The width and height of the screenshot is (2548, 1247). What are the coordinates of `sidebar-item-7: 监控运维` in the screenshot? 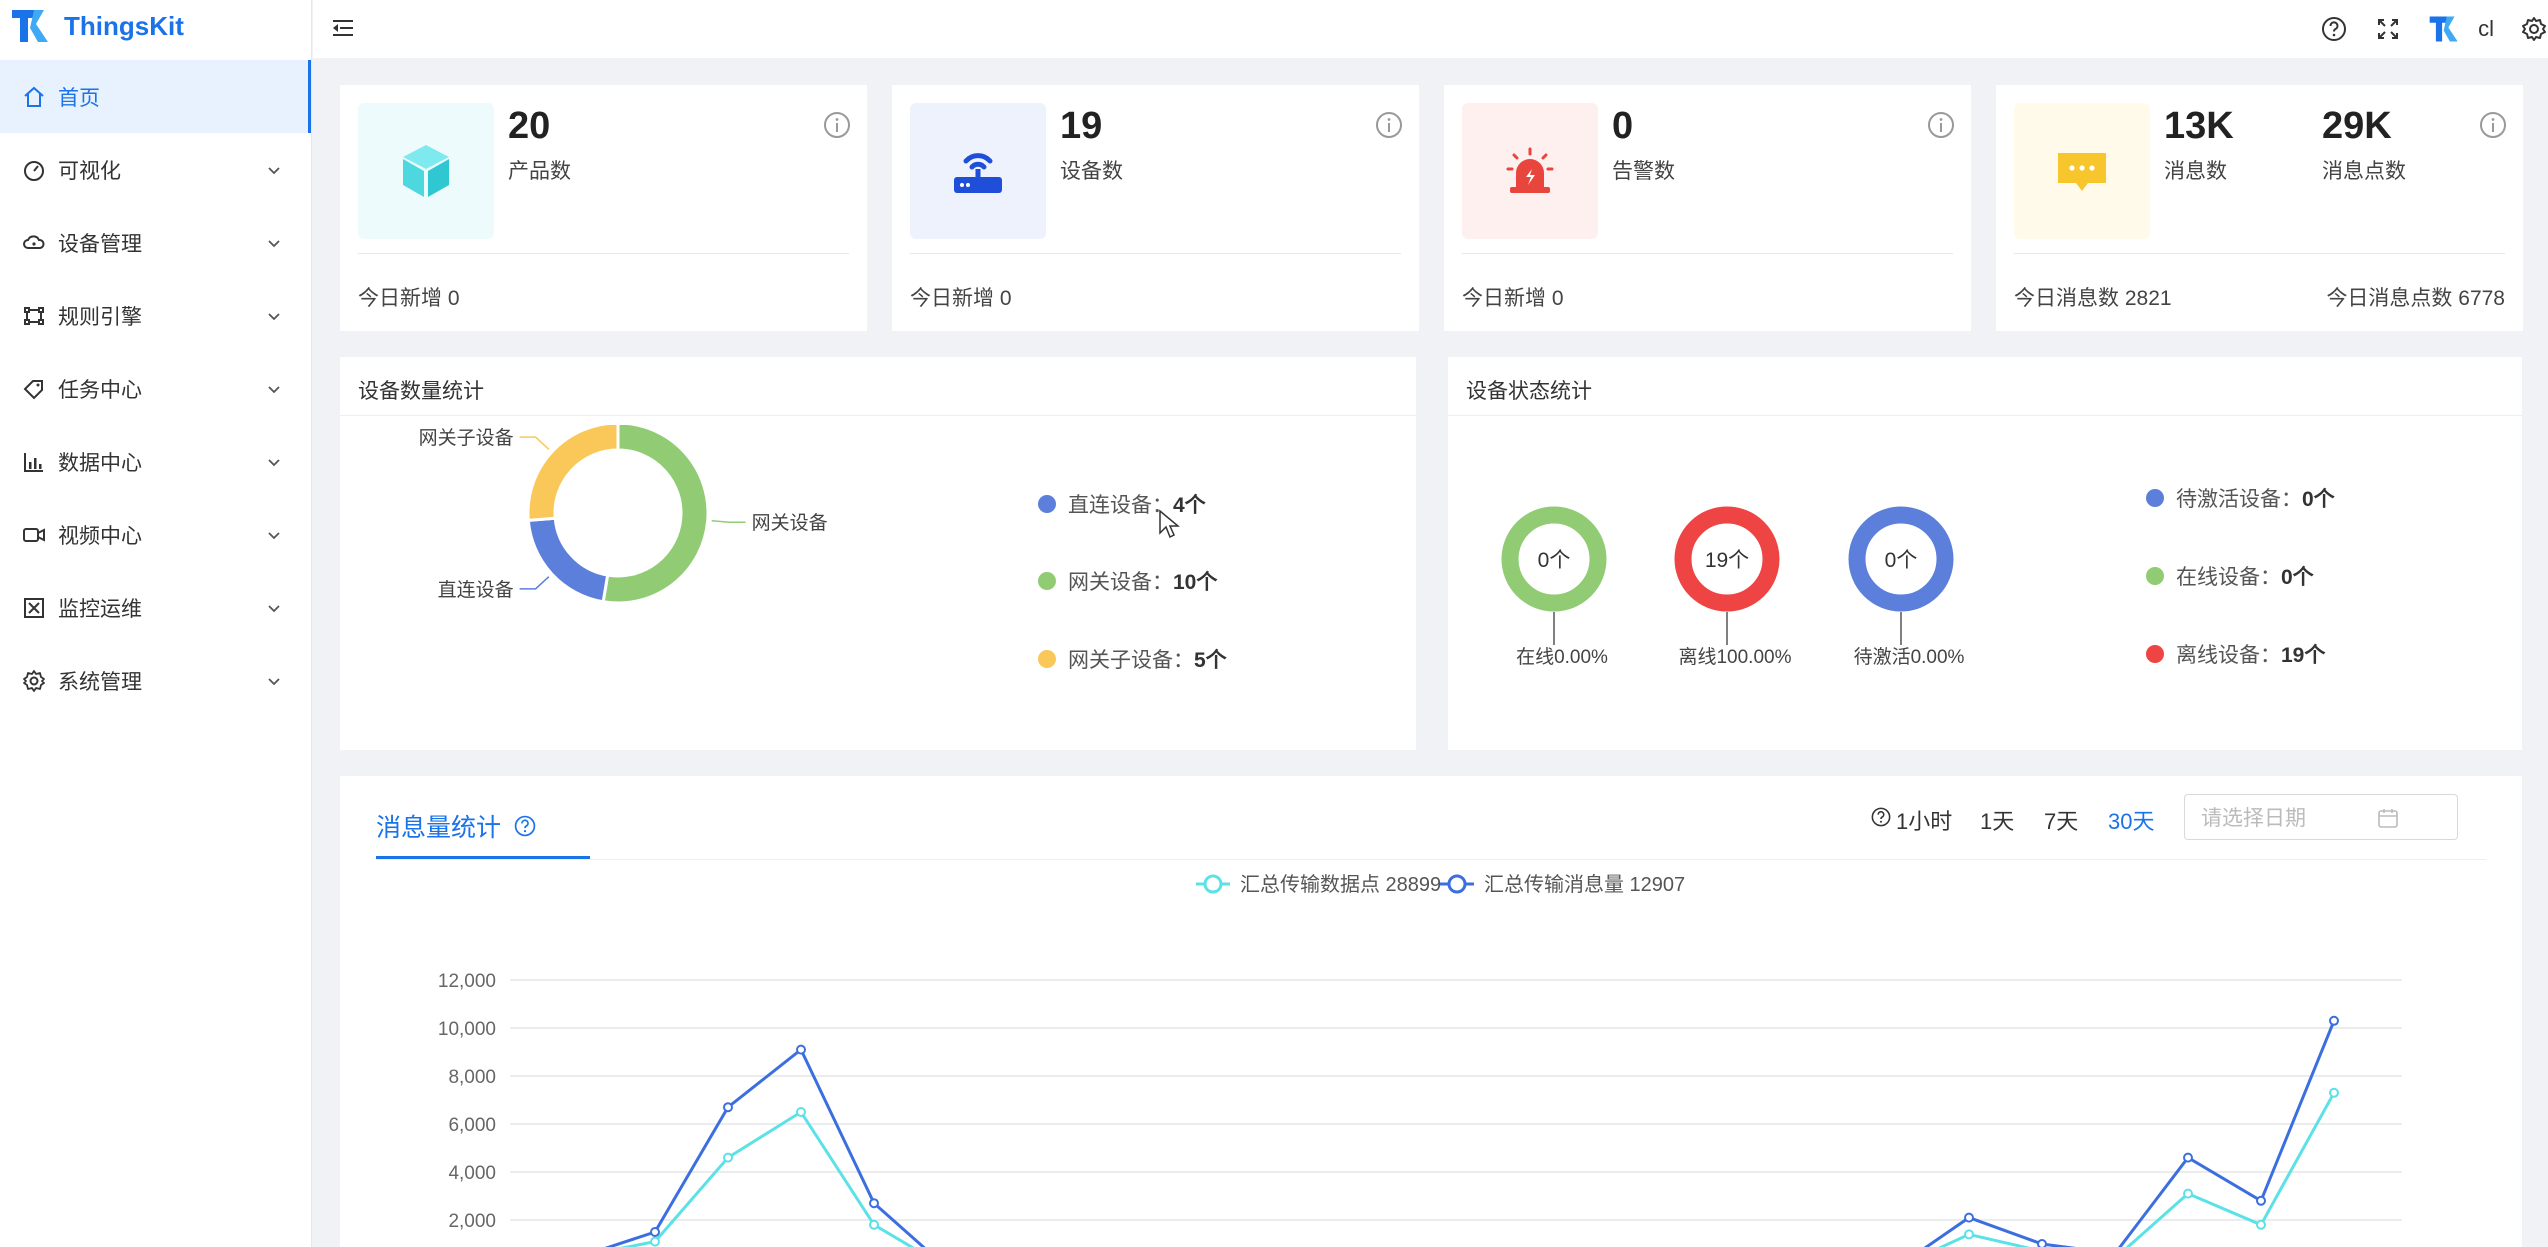 It's located at (155, 607).